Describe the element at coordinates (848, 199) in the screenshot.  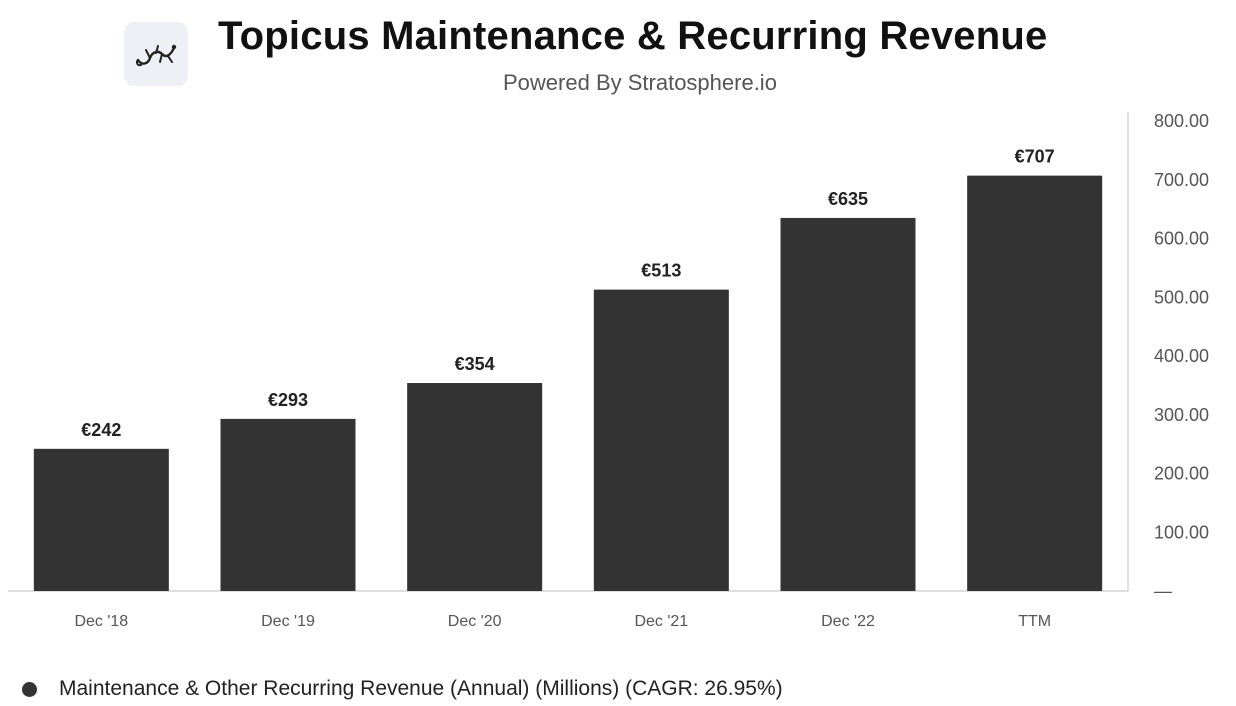
I see `bar-data-label: €635` at that location.